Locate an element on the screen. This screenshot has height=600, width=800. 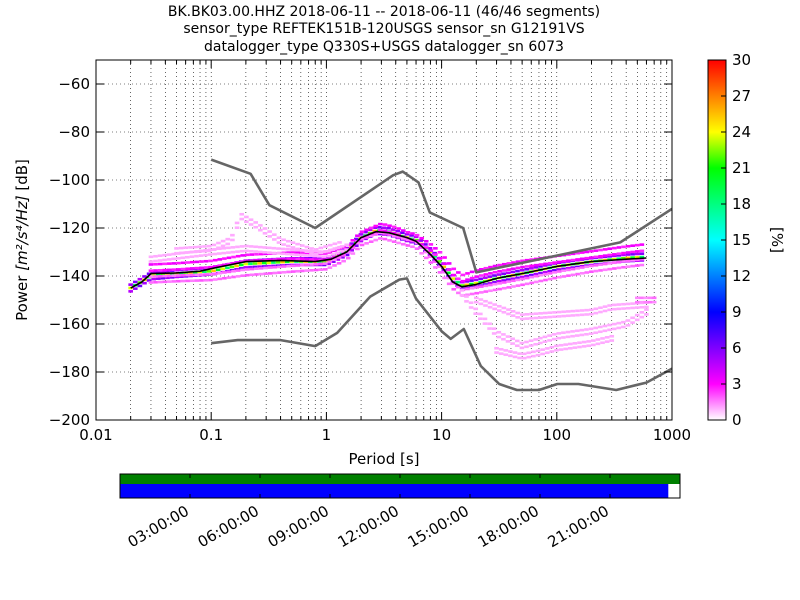
x-tick-label: 0.01 is located at coordinates (95, 435).